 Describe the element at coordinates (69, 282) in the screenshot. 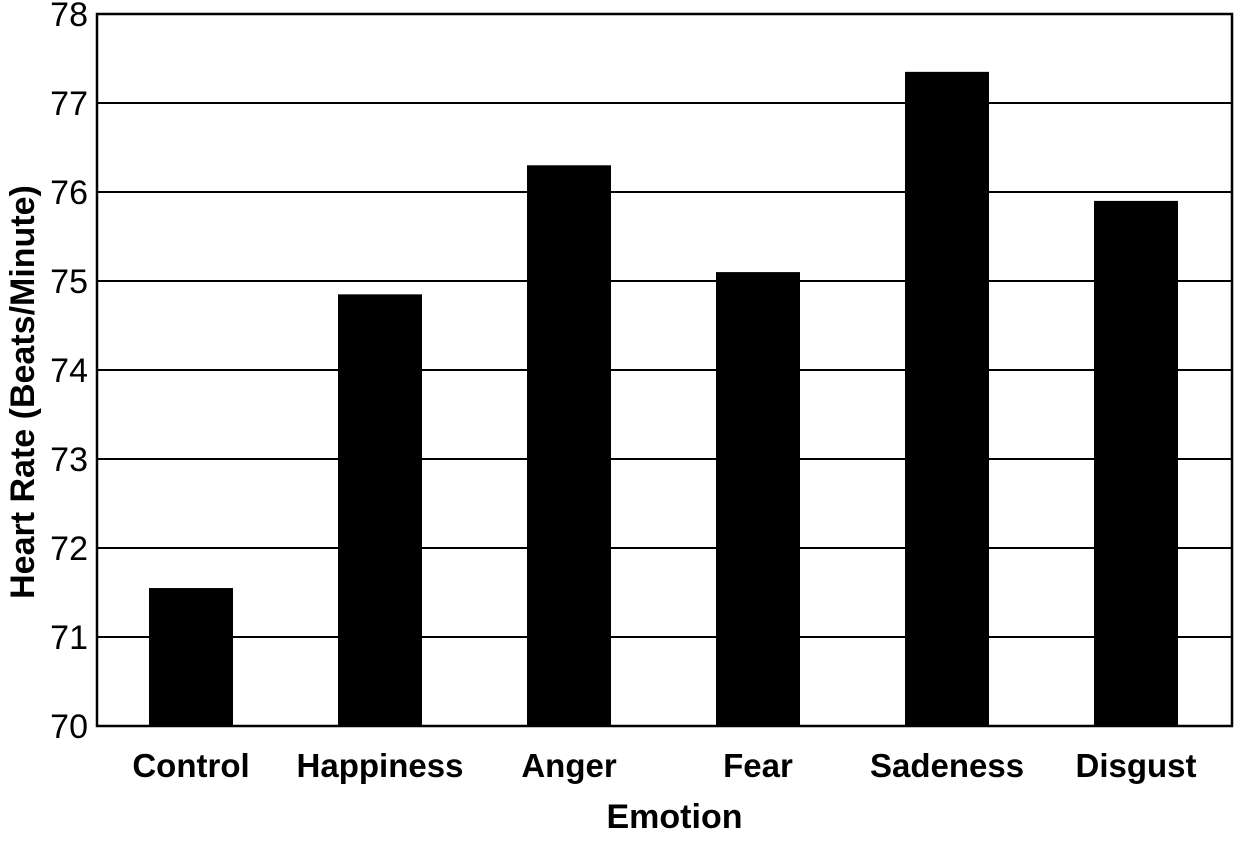

I see `y-tick-label: 75` at that location.